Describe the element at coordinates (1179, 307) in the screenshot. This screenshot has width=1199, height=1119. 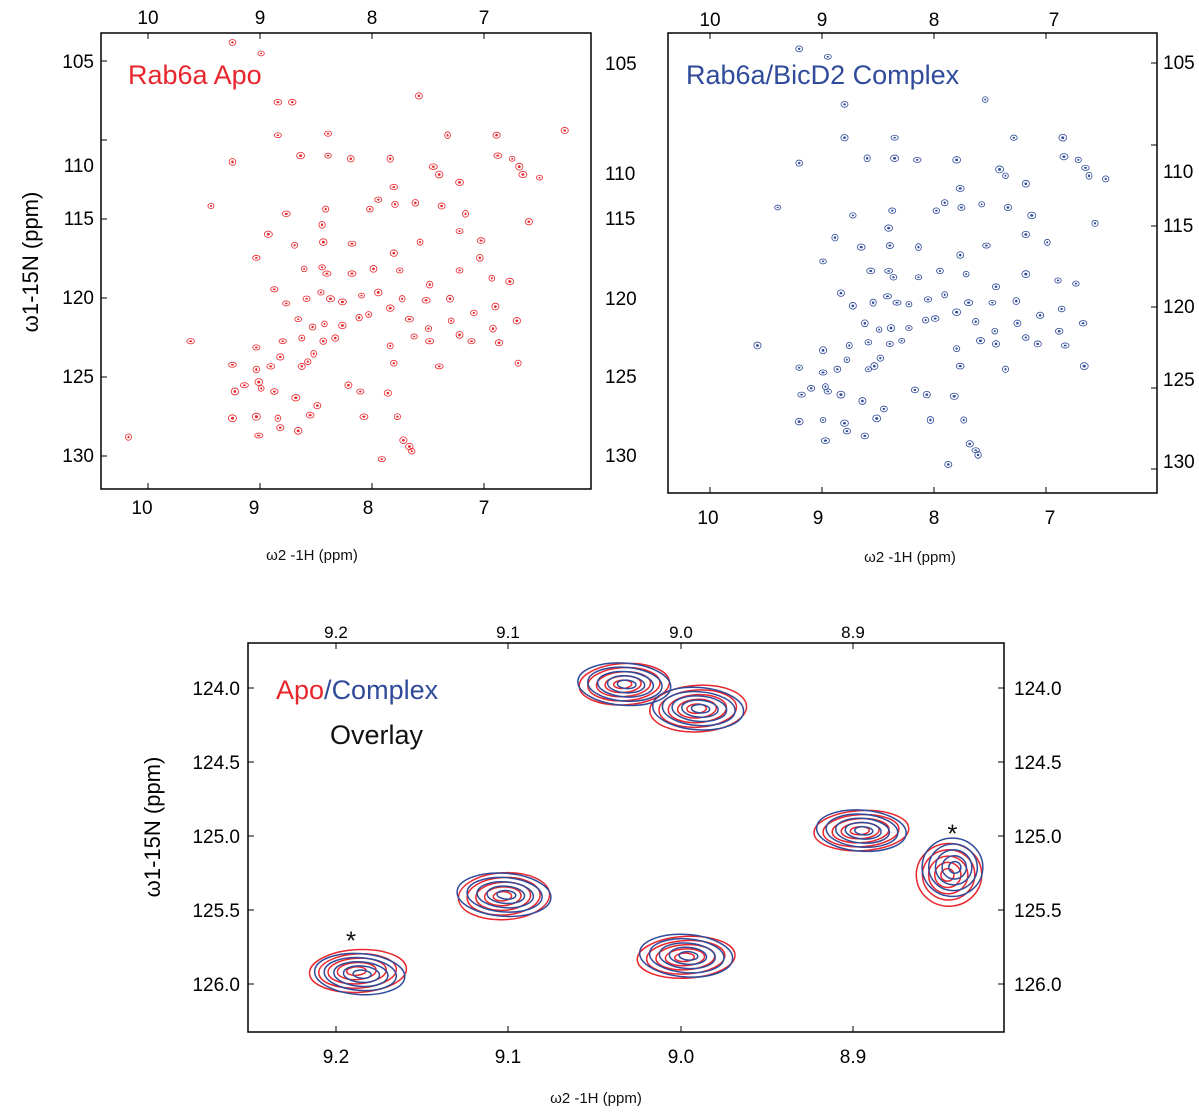
I see `complex-right-tick-120: 120` at that location.